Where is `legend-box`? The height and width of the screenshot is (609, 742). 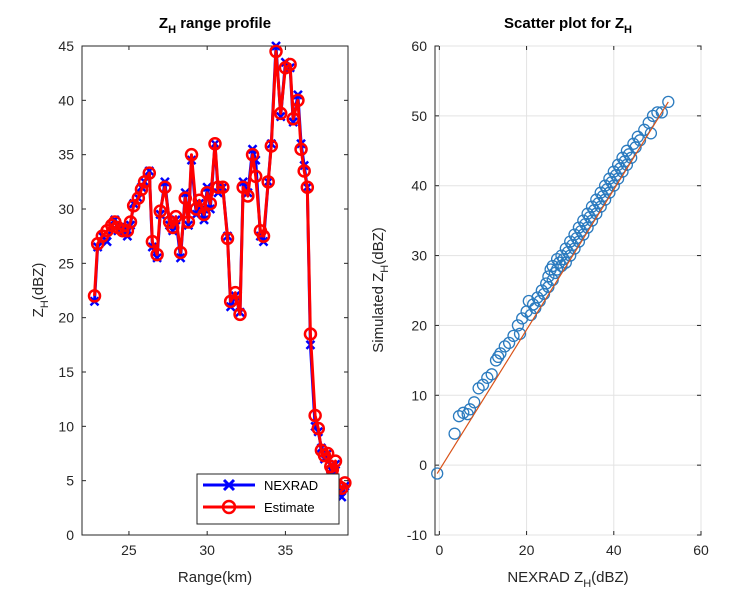 legend-box is located at coordinates (268, 499).